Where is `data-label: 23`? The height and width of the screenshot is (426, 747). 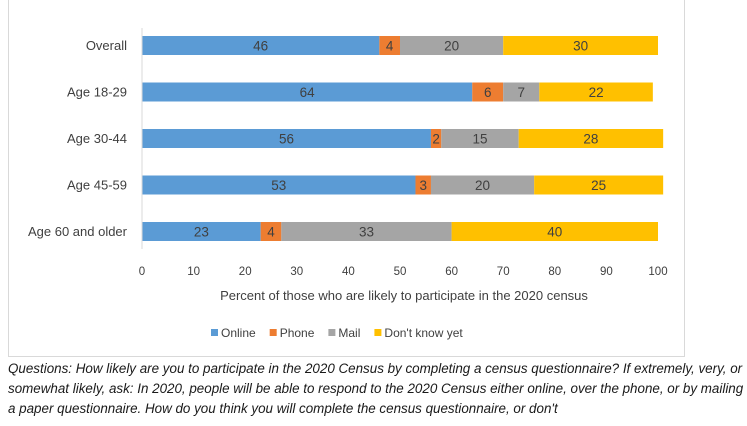
data-label: 23 is located at coordinates (201, 232).